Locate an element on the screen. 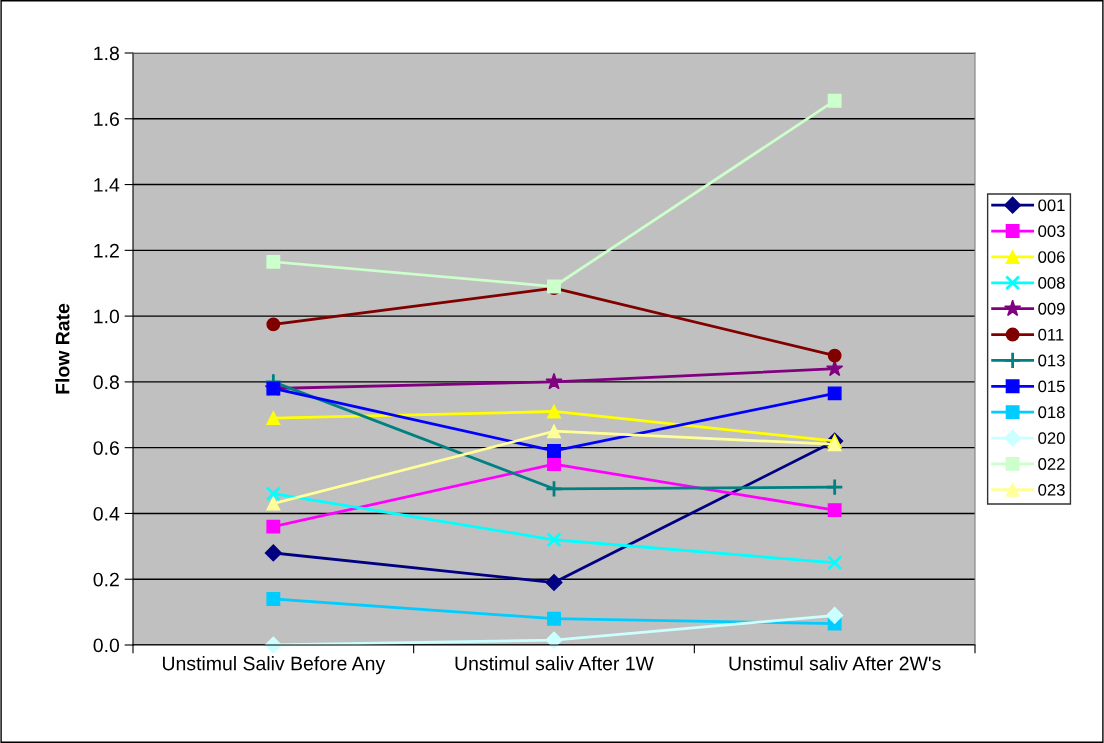 Image resolution: width=1104 pixels, height=743 pixels. legend-label: 003 is located at coordinates (1051, 231).